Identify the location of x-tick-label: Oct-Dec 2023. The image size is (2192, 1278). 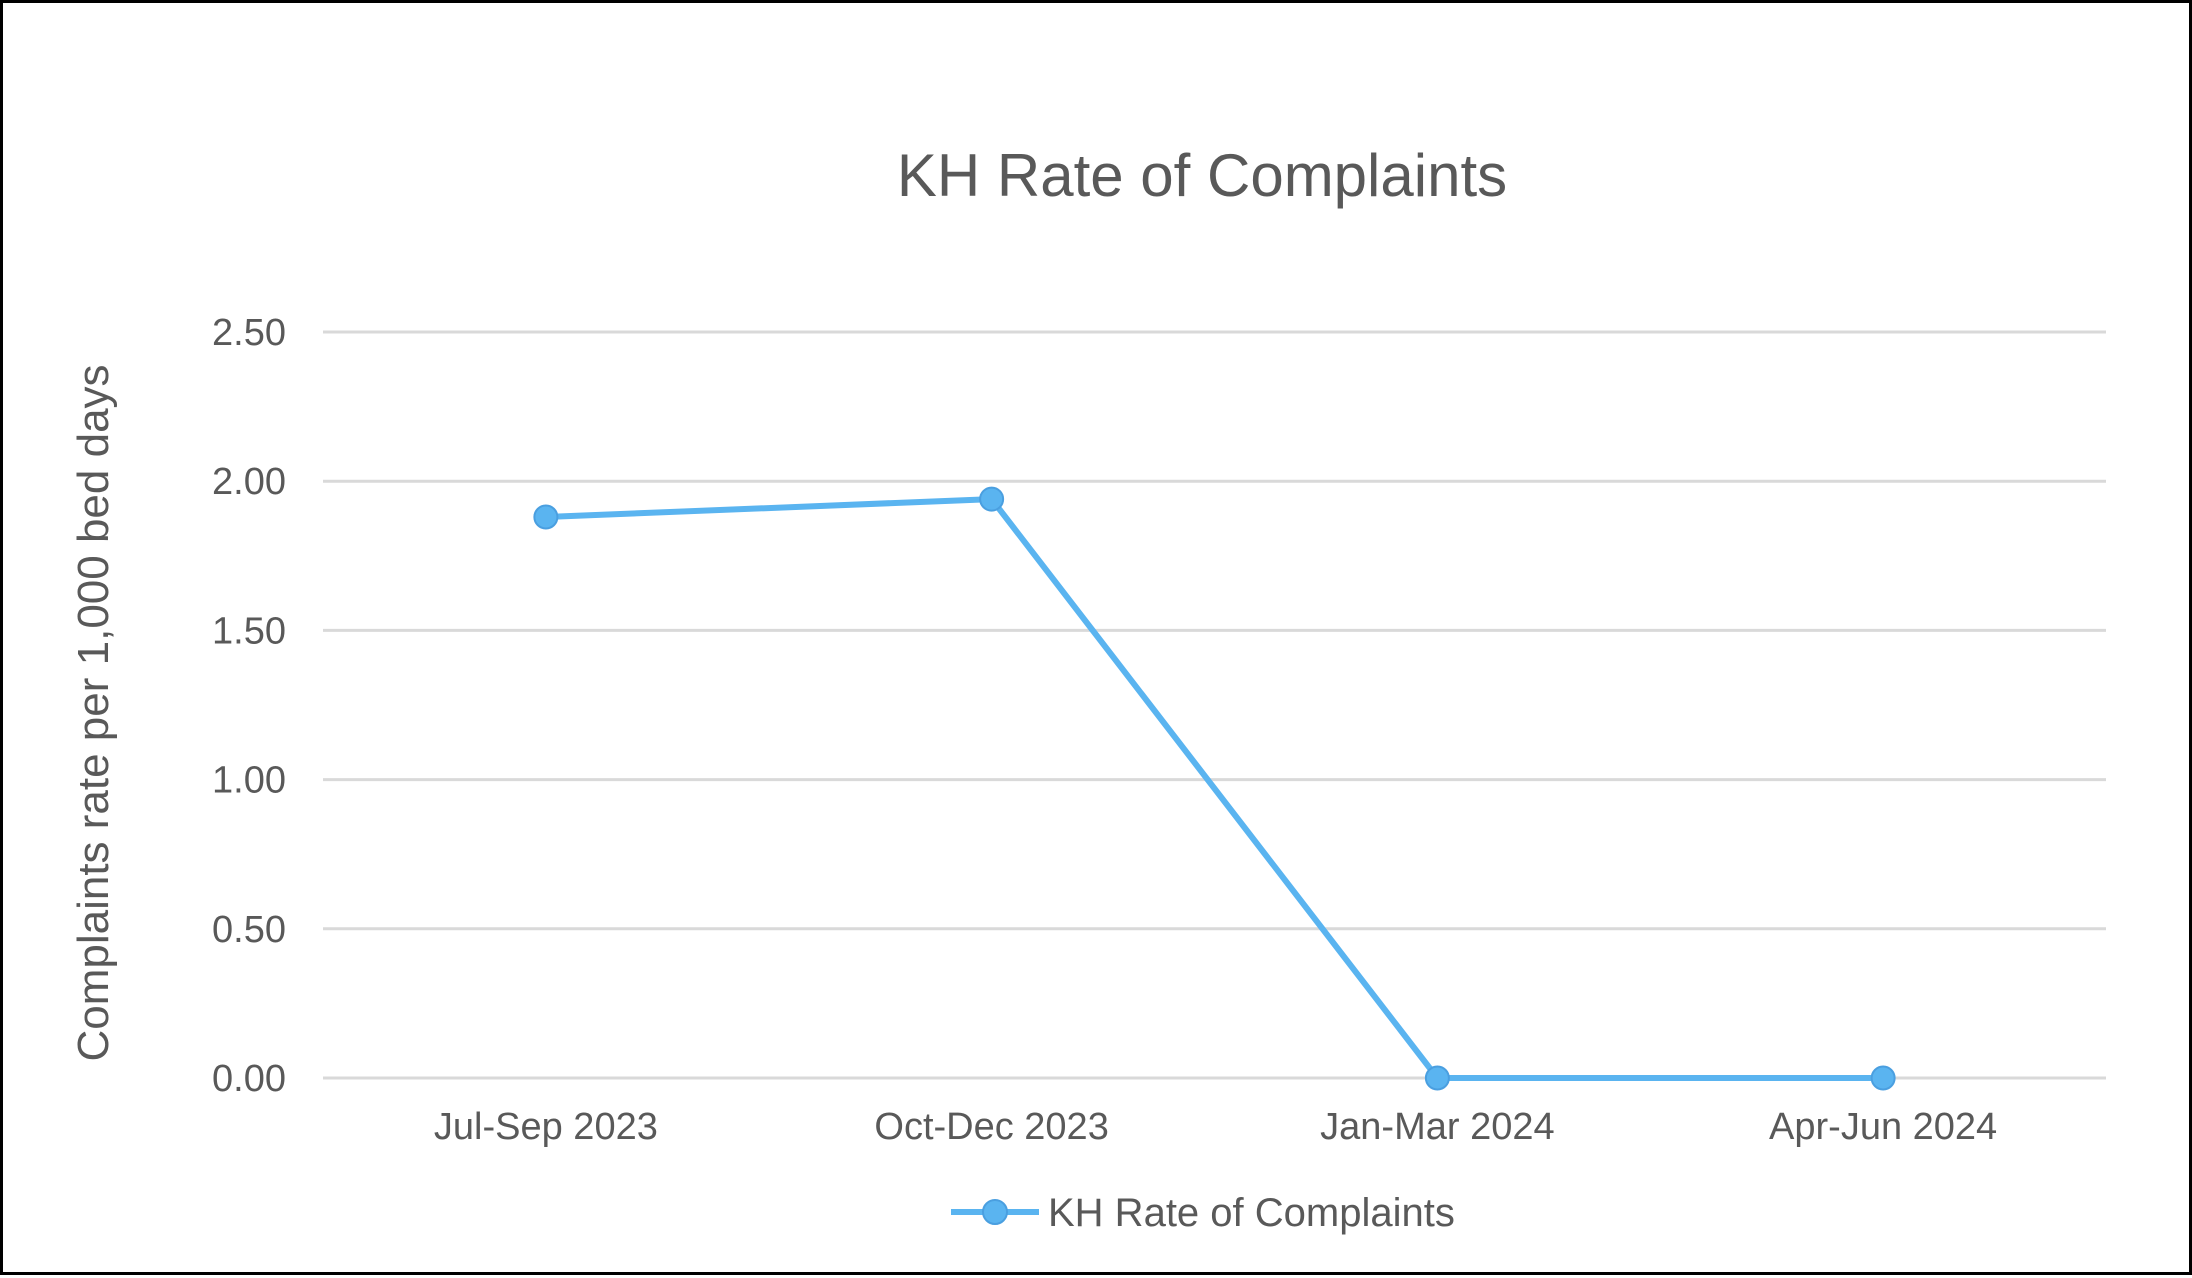
(991, 1127).